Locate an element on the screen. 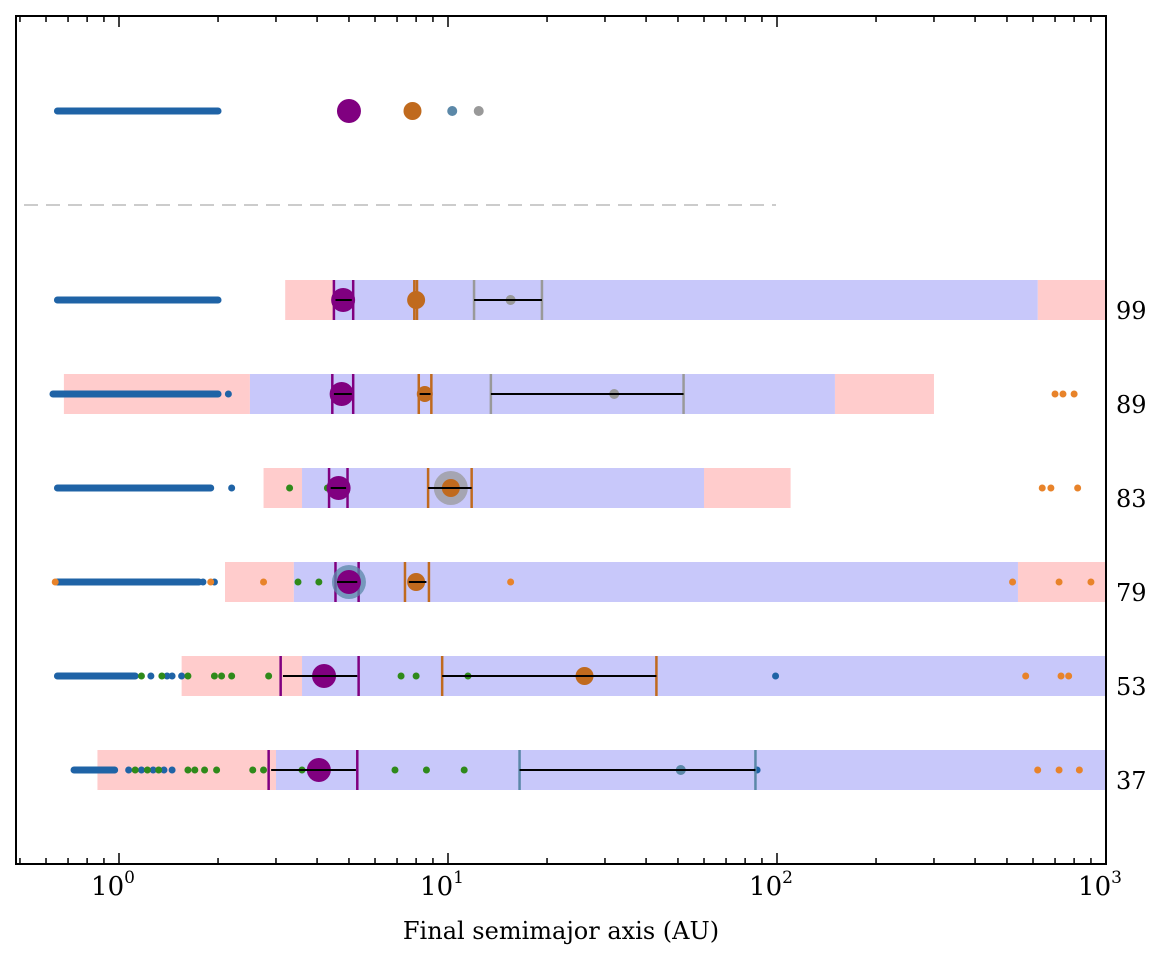 The height and width of the screenshot is (959, 1164). row-label-79: 79 is located at coordinates (1131, 593).